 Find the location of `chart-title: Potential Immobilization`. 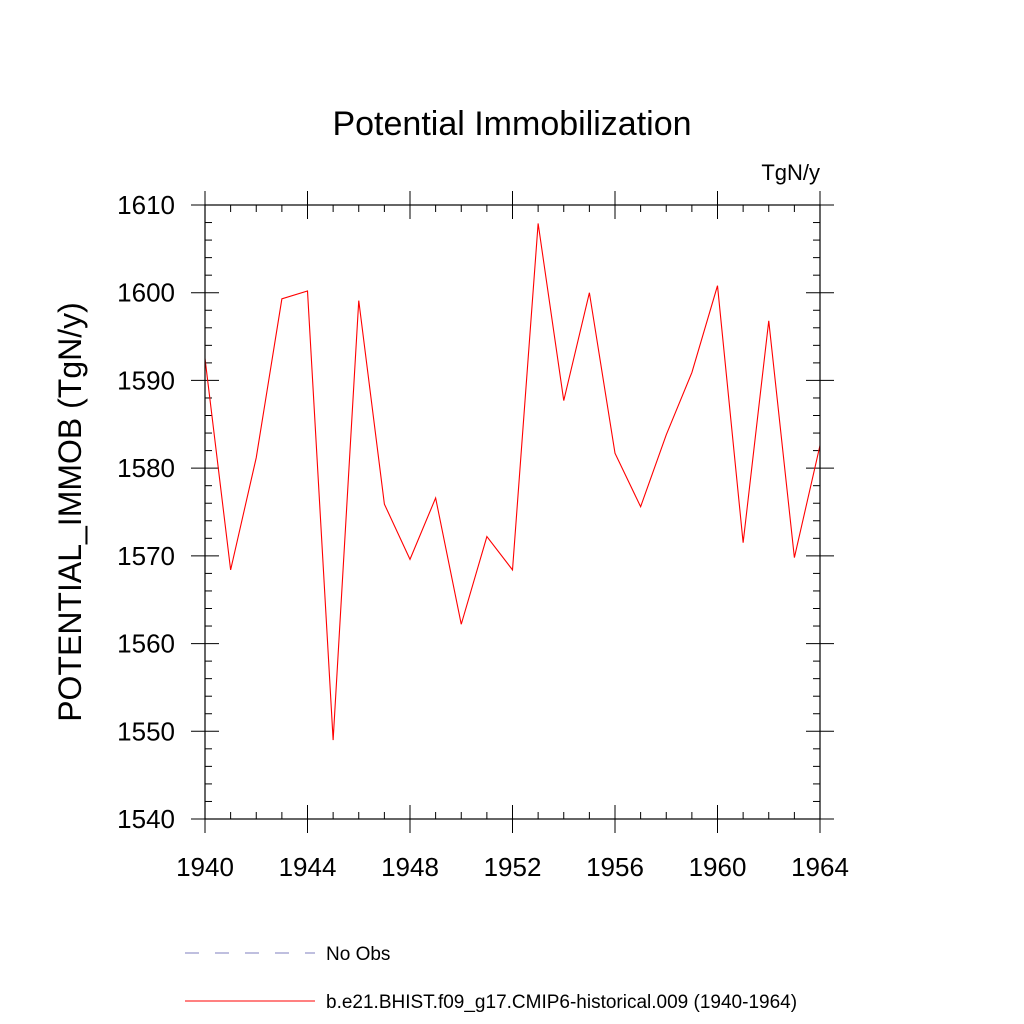

chart-title: Potential Immobilization is located at coordinates (511, 124).